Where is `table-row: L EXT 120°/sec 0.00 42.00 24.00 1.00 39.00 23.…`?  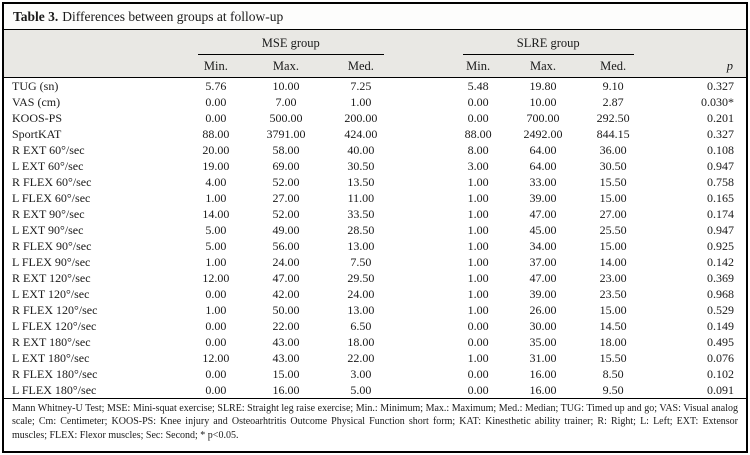 table-row: L EXT 120°/sec 0.00 42.00 24.00 1.00 39.00 23.… is located at coordinates (375, 294).